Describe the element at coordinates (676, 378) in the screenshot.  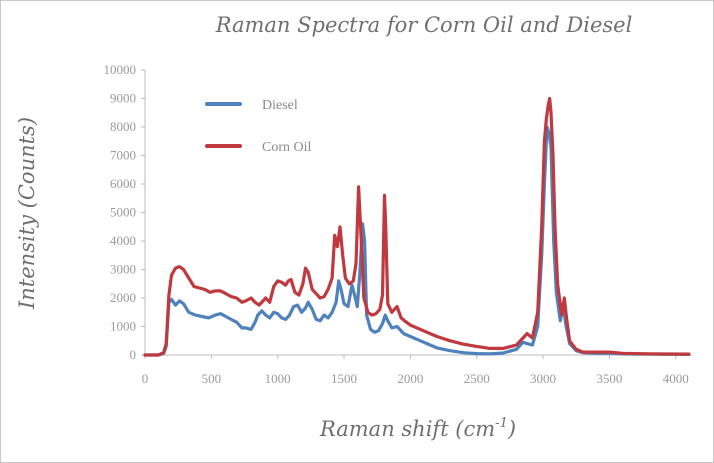
I see `x-tick-label: 4000` at that location.